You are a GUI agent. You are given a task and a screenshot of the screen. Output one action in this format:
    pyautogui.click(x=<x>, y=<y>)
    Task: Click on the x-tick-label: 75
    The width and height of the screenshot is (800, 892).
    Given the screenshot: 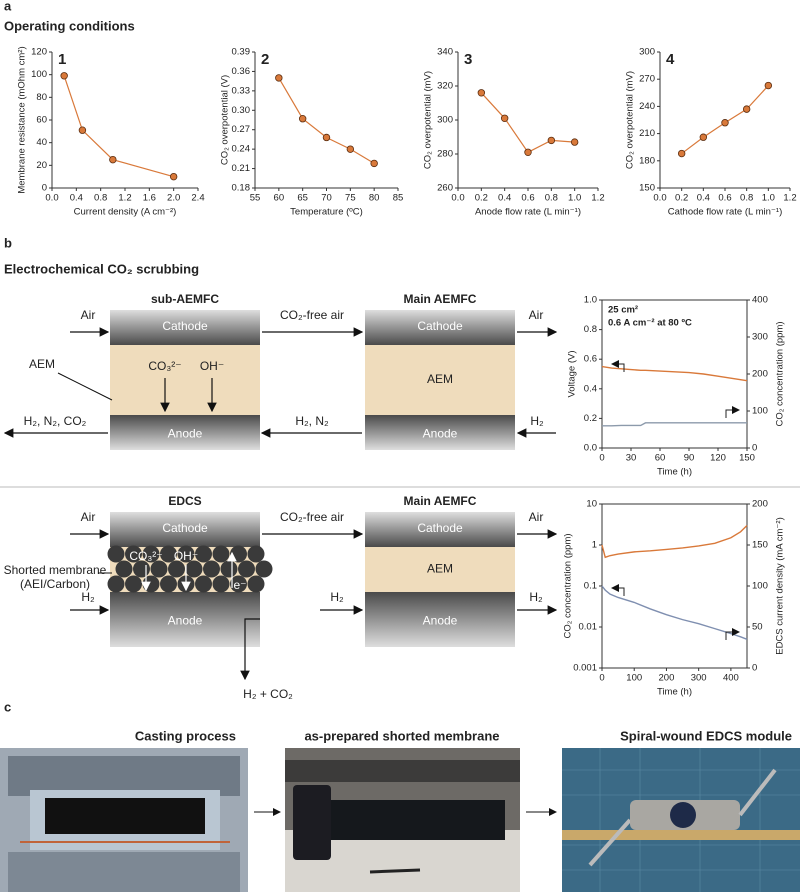 What is the action you would take?
    pyautogui.click(x=350, y=198)
    